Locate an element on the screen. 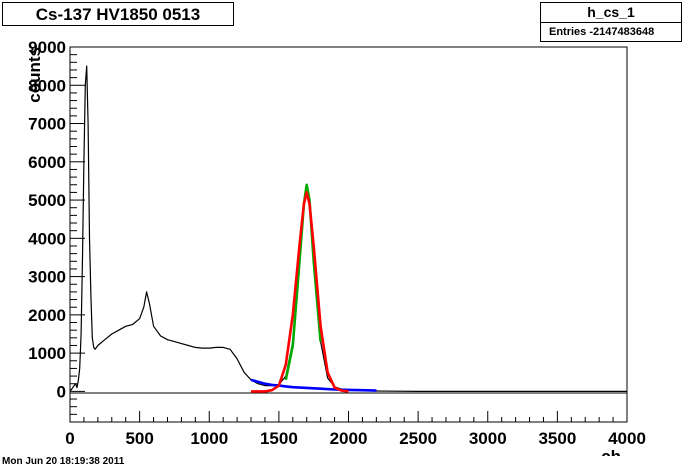  x-tick-label: 0 is located at coordinates (69, 438).